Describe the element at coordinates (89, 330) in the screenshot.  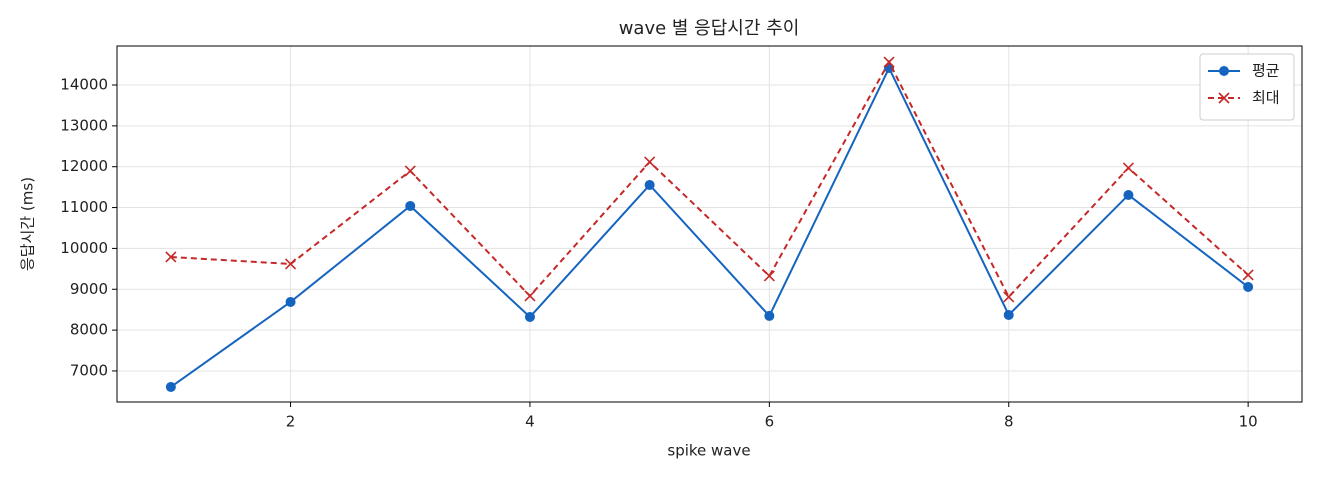
I see `y-tick-label: 8000` at that location.